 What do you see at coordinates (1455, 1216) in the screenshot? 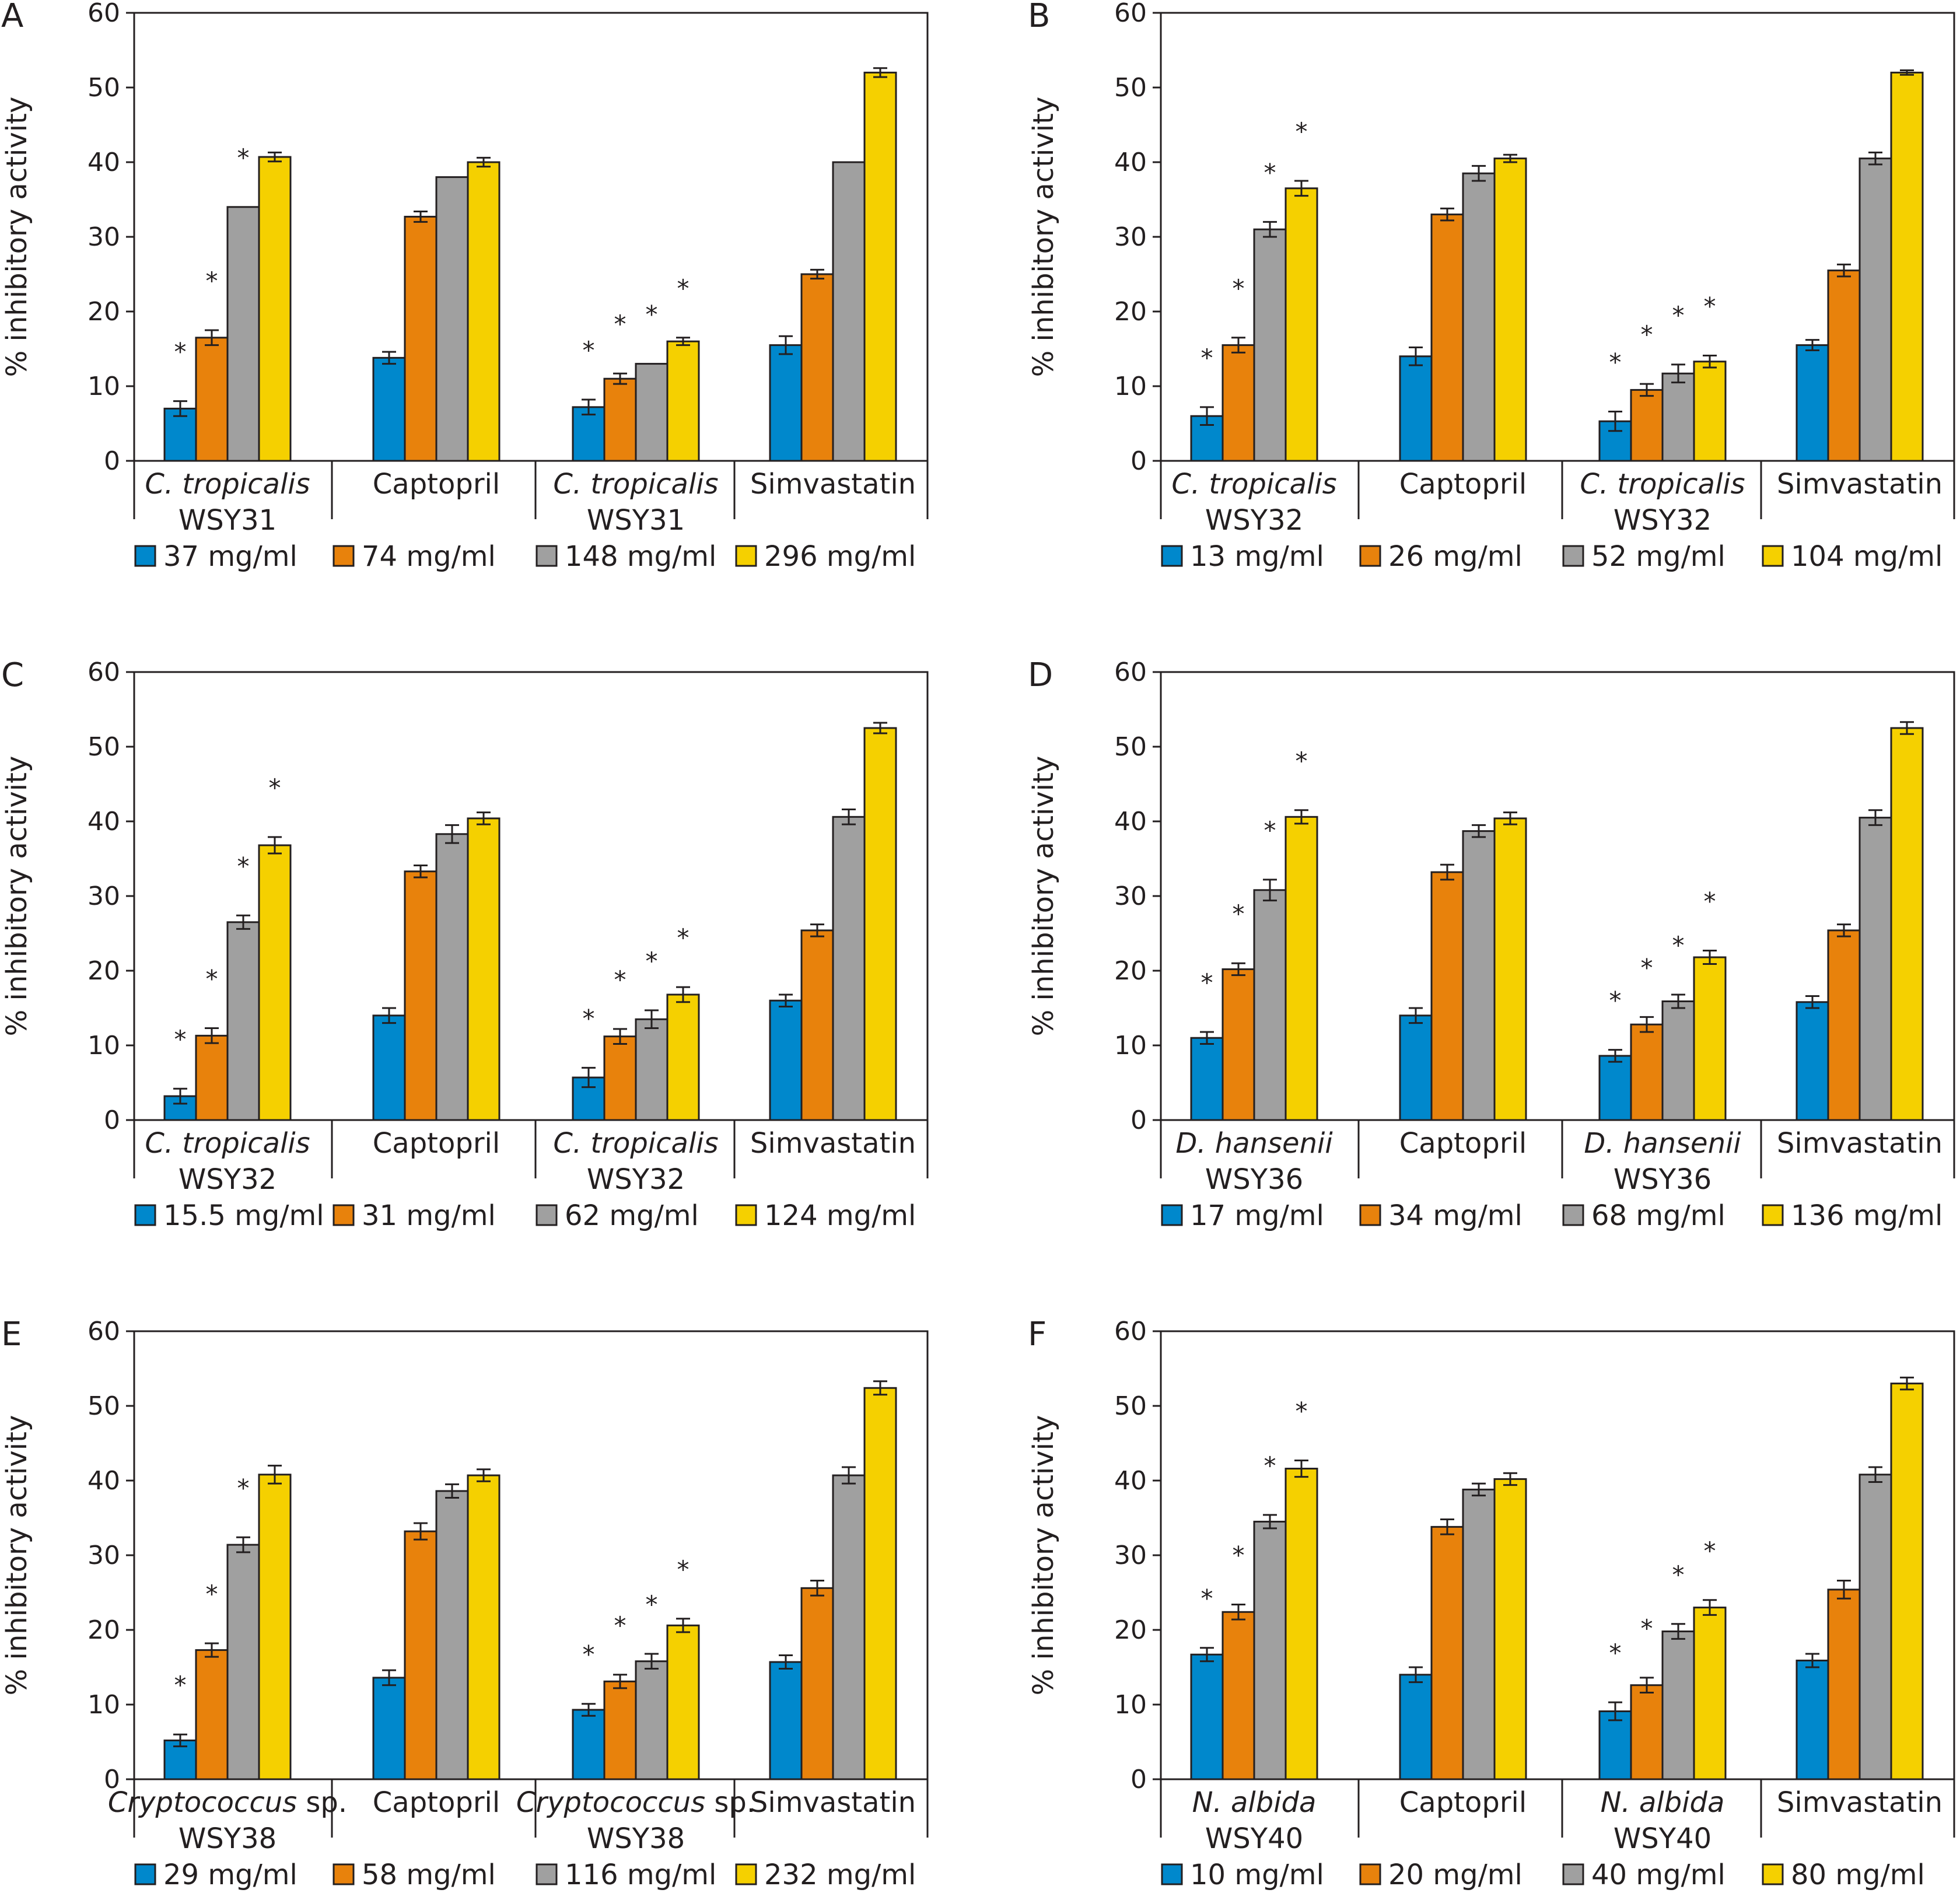
I see `legend-label: 34 mg/ml` at bounding box center [1455, 1216].